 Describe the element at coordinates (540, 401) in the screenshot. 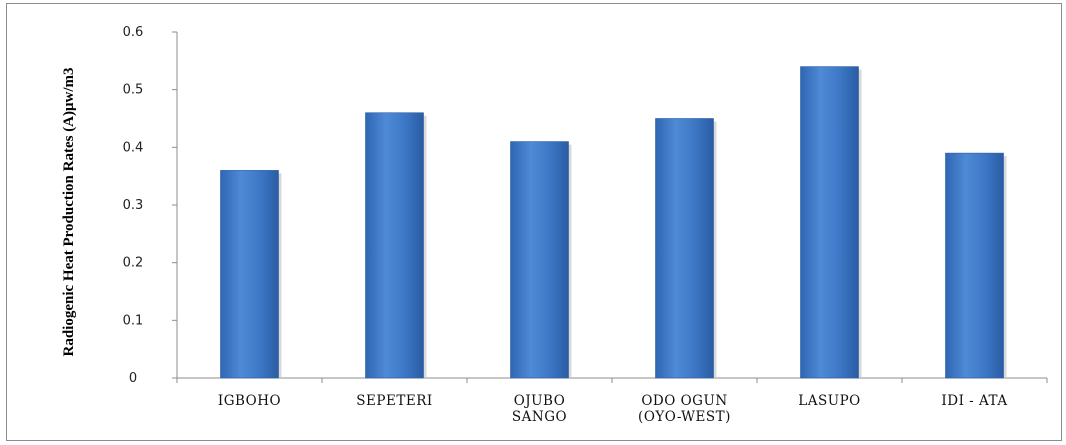

I see `x-category-label-line: OJUBO` at that location.